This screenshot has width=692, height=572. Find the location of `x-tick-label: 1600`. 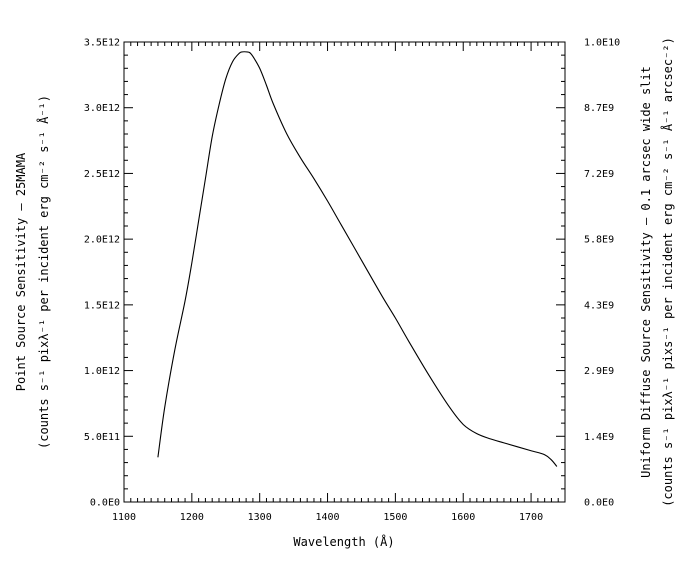

x-tick-label: 1600 is located at coordinates (463, 517).